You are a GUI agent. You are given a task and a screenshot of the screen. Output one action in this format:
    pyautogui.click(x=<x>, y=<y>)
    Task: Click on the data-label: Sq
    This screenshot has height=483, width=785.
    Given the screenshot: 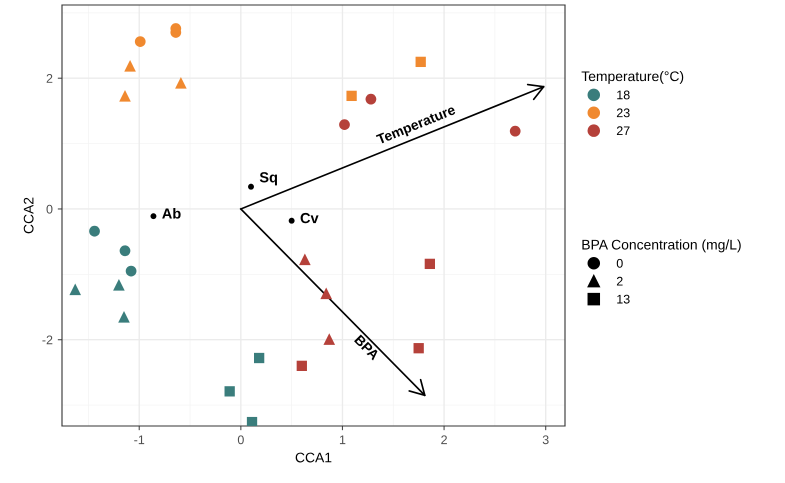 What is the action you would take?
    pyautogui.click(x=268, y=179)
    